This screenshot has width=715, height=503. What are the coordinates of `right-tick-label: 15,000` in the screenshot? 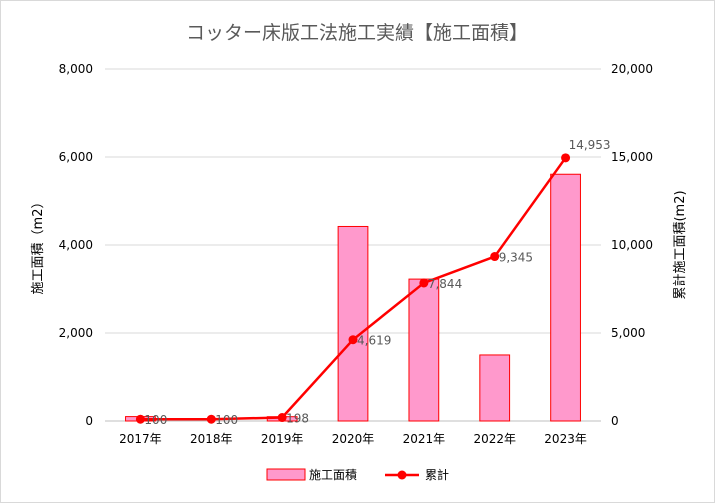 It's located at (632, 157).